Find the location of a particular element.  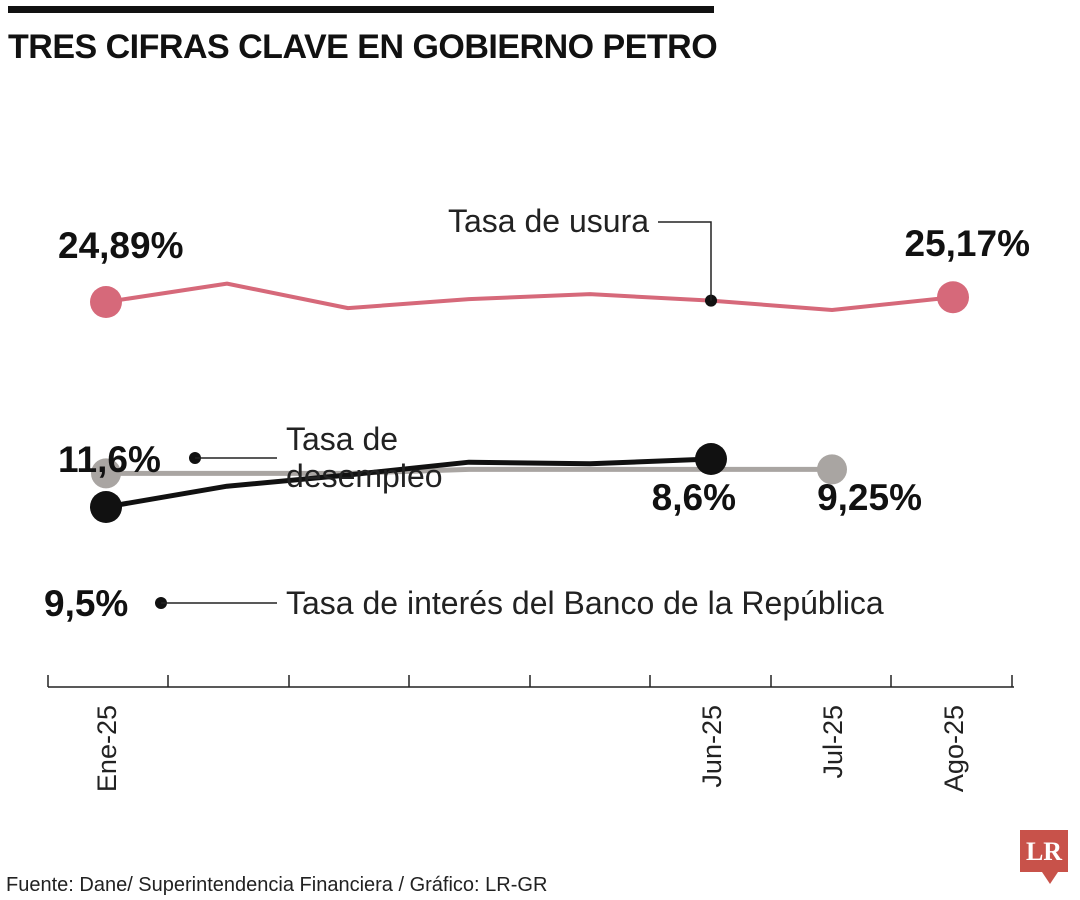

desempleo-start-label: 11,6% is located at coordinates (109, 459).